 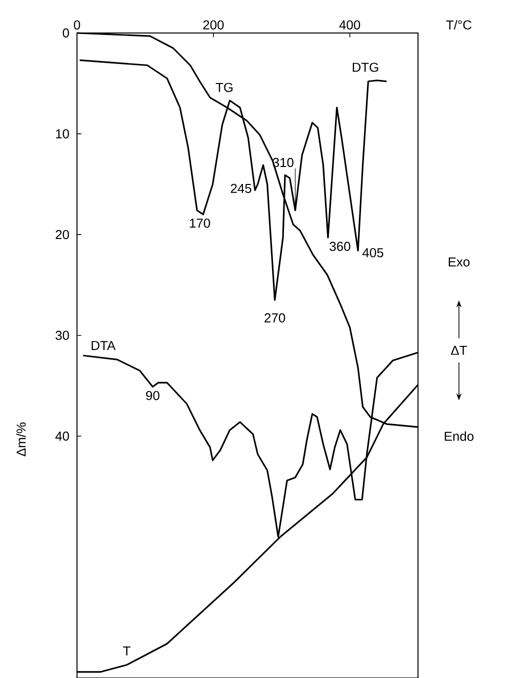 What do you see at coordinates (153, 395) in the screenshot?
I see `annotation: 90` at bounding box center [153, 395].